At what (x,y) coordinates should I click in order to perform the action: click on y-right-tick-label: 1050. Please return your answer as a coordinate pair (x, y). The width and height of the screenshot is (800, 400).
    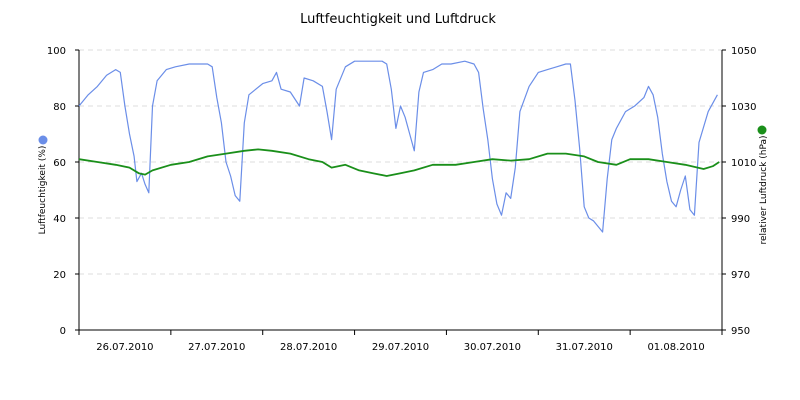
    Looking at the image, I should click on (743, 51).